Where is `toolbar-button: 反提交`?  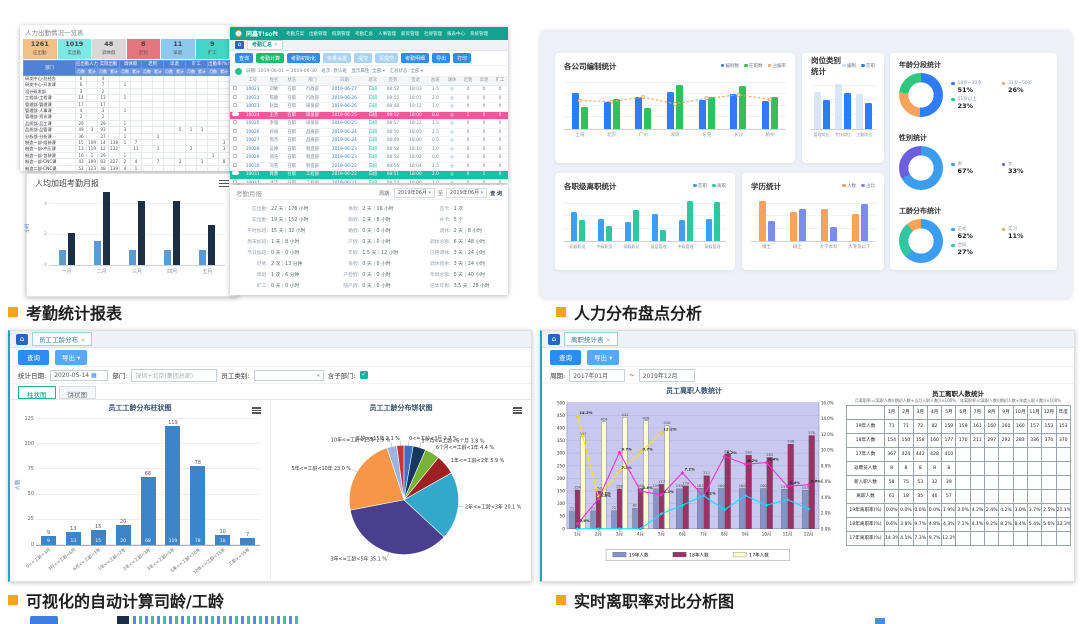
toolbar-button: 反提交 is located at coordinates (387, 58).